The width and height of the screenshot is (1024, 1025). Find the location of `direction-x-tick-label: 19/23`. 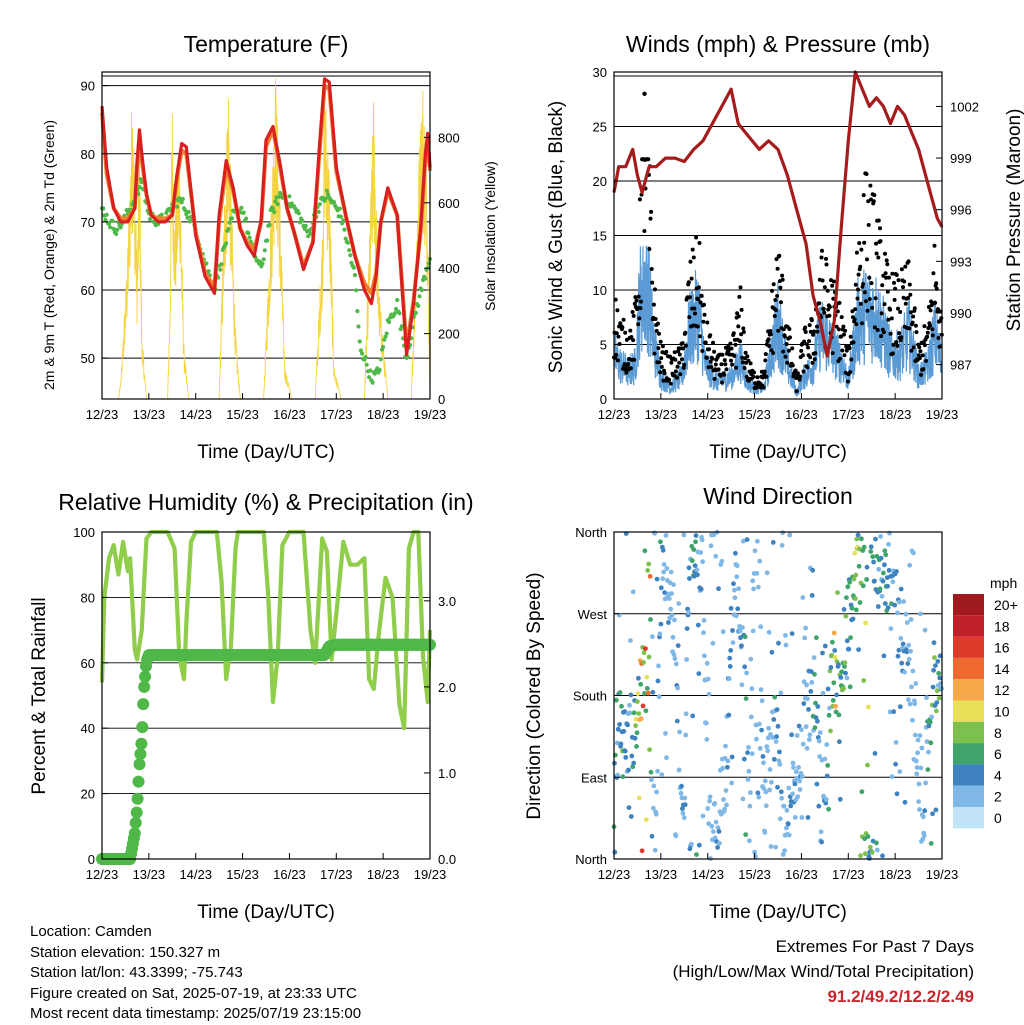

direction-x-tick-label: 19/23 is located at coordinates (942, 874).